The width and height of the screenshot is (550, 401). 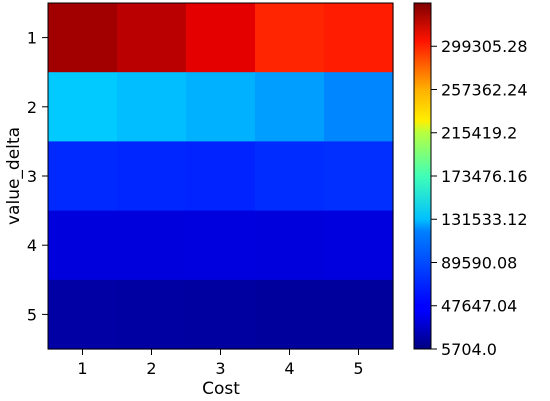 What do you see at coordinates (82, 368) in the screenshot?
I see `x-tick-label: 1` at bounding box center [82, 368].